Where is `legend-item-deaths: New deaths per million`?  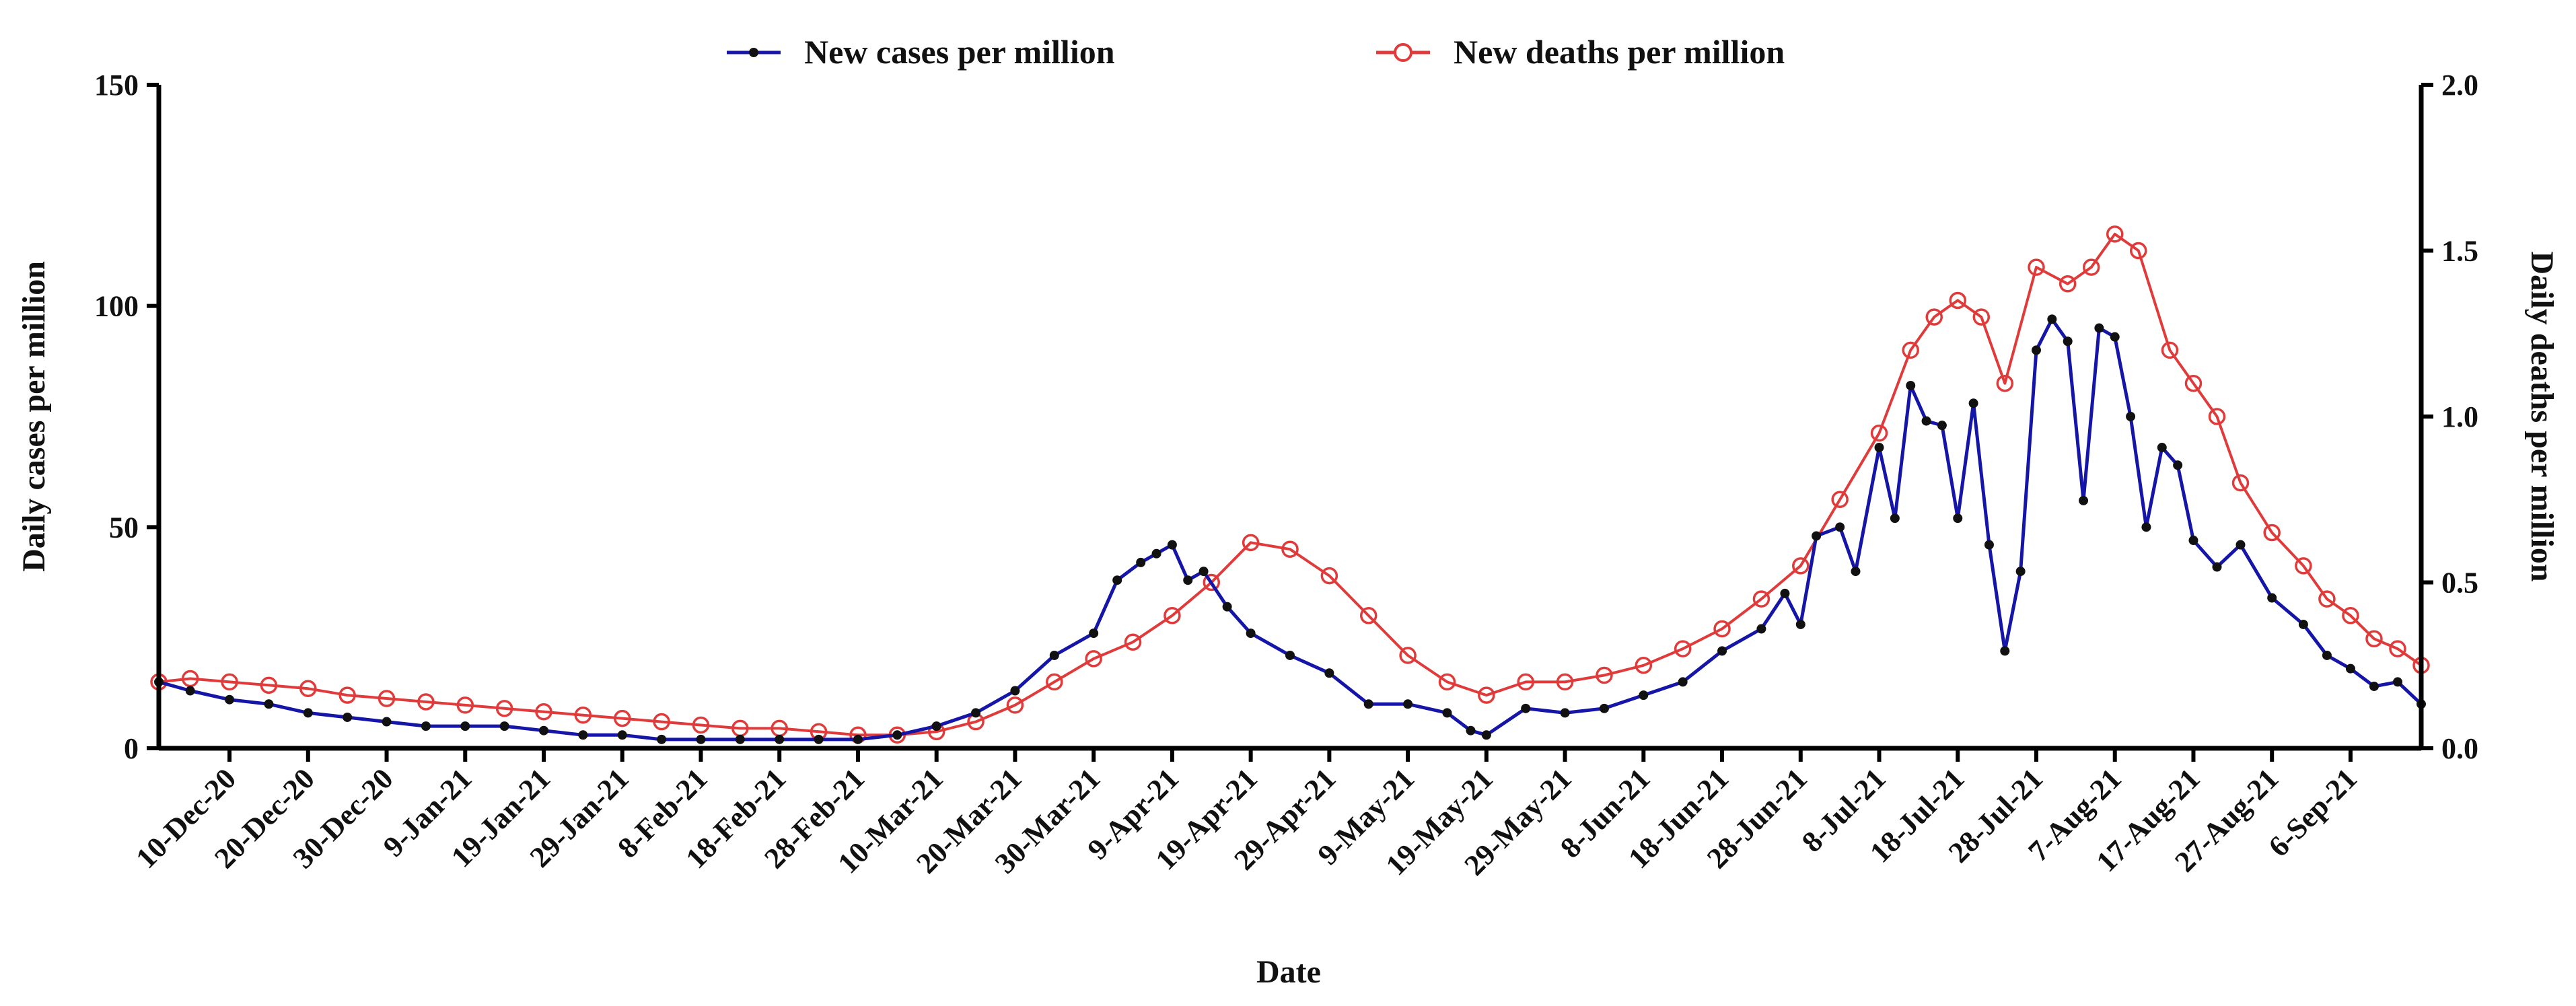 legend-item-deaths: New deaths per million is located at coordinates (1581, 52).